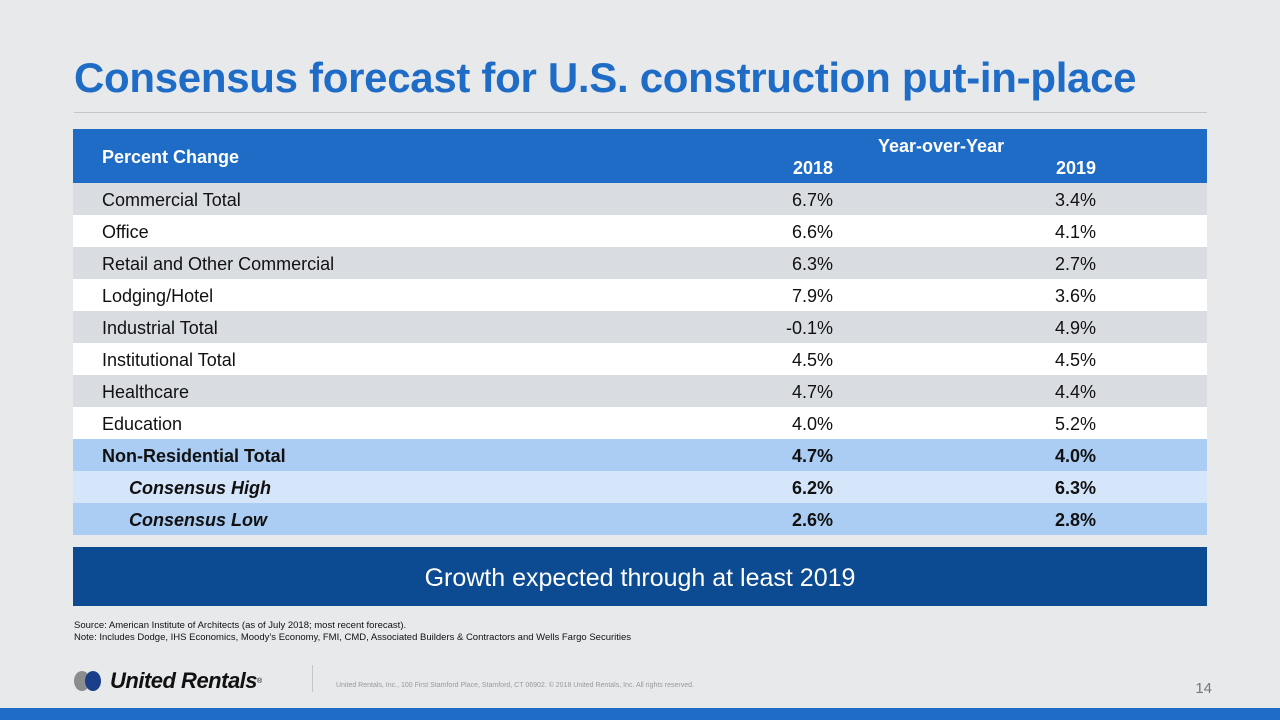 This screenshot has width=1280, height=720. What do you see at coordinates (125, 232) in the screenshot?
I see `row-label: Office` at bounding box center [125, 232].